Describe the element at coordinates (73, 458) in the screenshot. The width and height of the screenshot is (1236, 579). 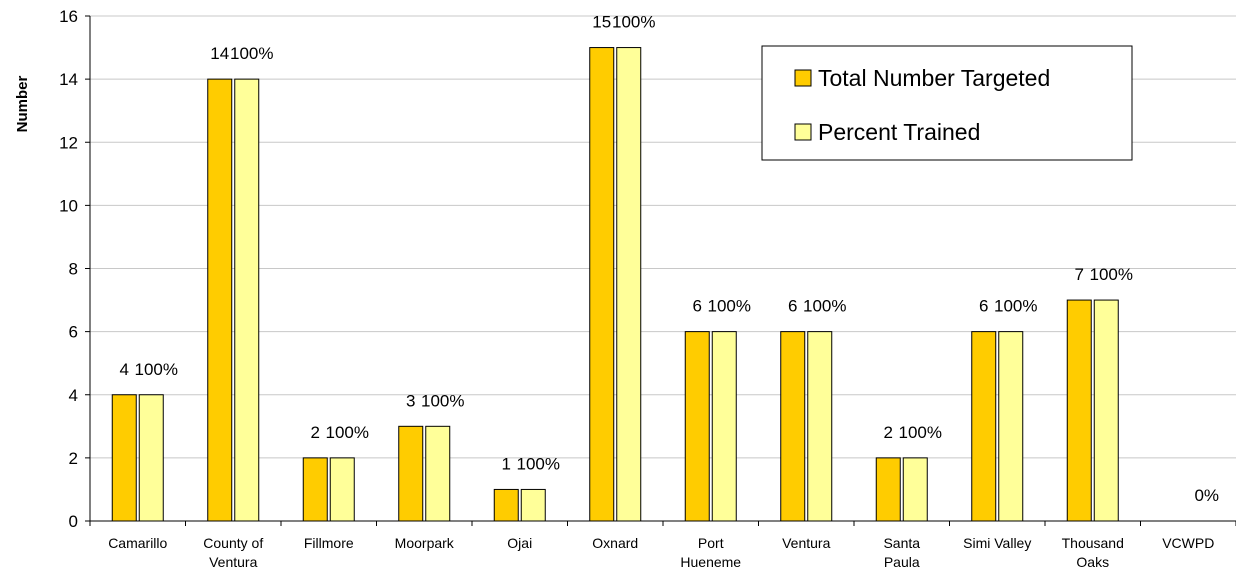
I see `y-tick-label: 2` at that location.